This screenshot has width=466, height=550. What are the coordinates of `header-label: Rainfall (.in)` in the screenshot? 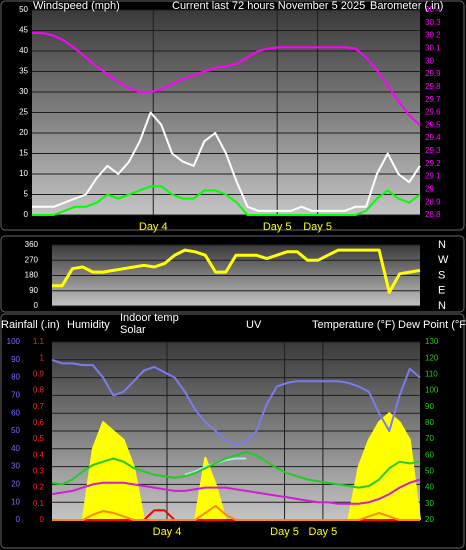 It's located at (30, 325).